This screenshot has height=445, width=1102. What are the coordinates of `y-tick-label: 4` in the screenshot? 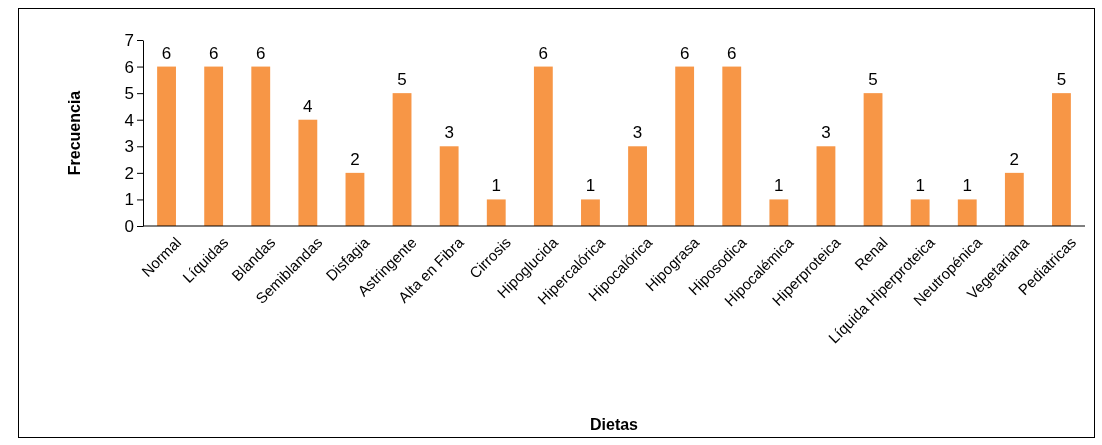 It's located at (129, 120).